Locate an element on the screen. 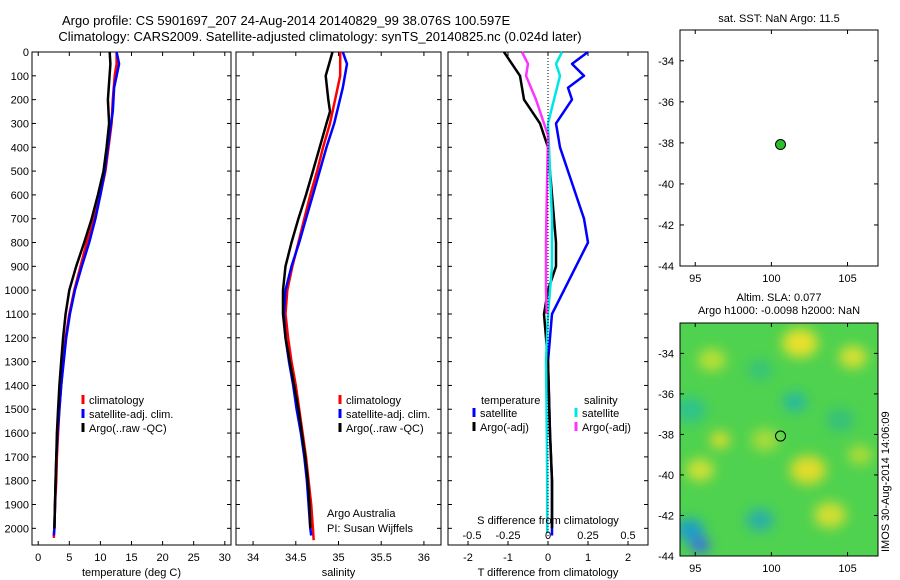 This screenshot has width=900, height=580. salinity-xtick-label: 36 is located at coordinates (424, 558).